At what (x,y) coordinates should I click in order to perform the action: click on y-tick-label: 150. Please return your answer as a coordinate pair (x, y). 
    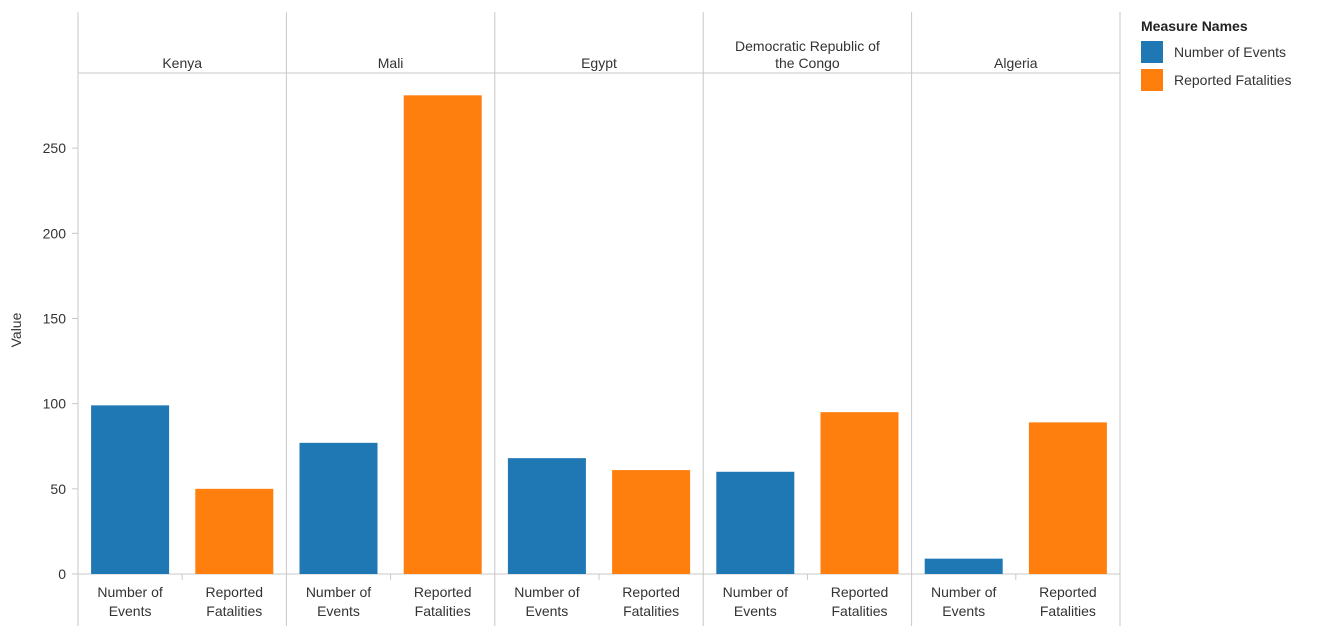
    Looking at the image, I should click on (55, 318).